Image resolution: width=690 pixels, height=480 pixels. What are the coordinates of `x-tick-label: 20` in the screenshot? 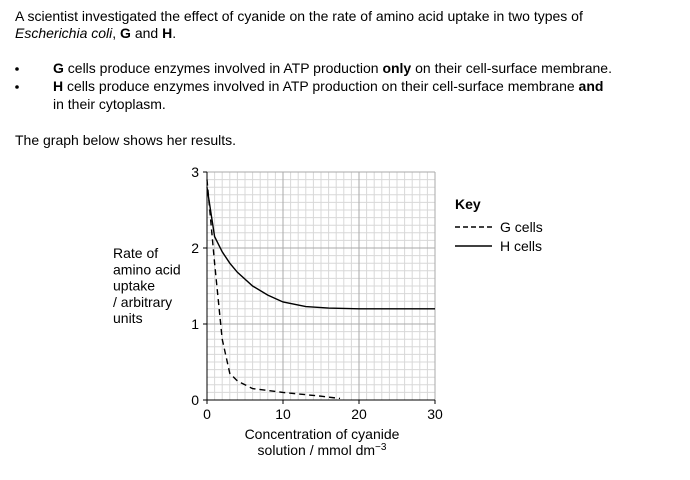 It's located at (359, 414).